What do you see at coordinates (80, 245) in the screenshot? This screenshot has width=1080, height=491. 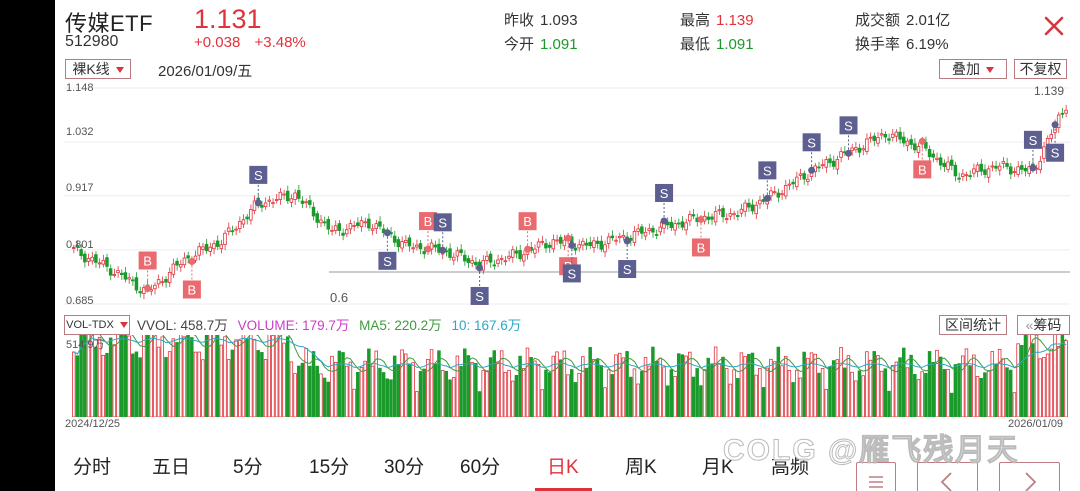 I see `y-axis-label: 0.801` at bounding box center [80, 245].